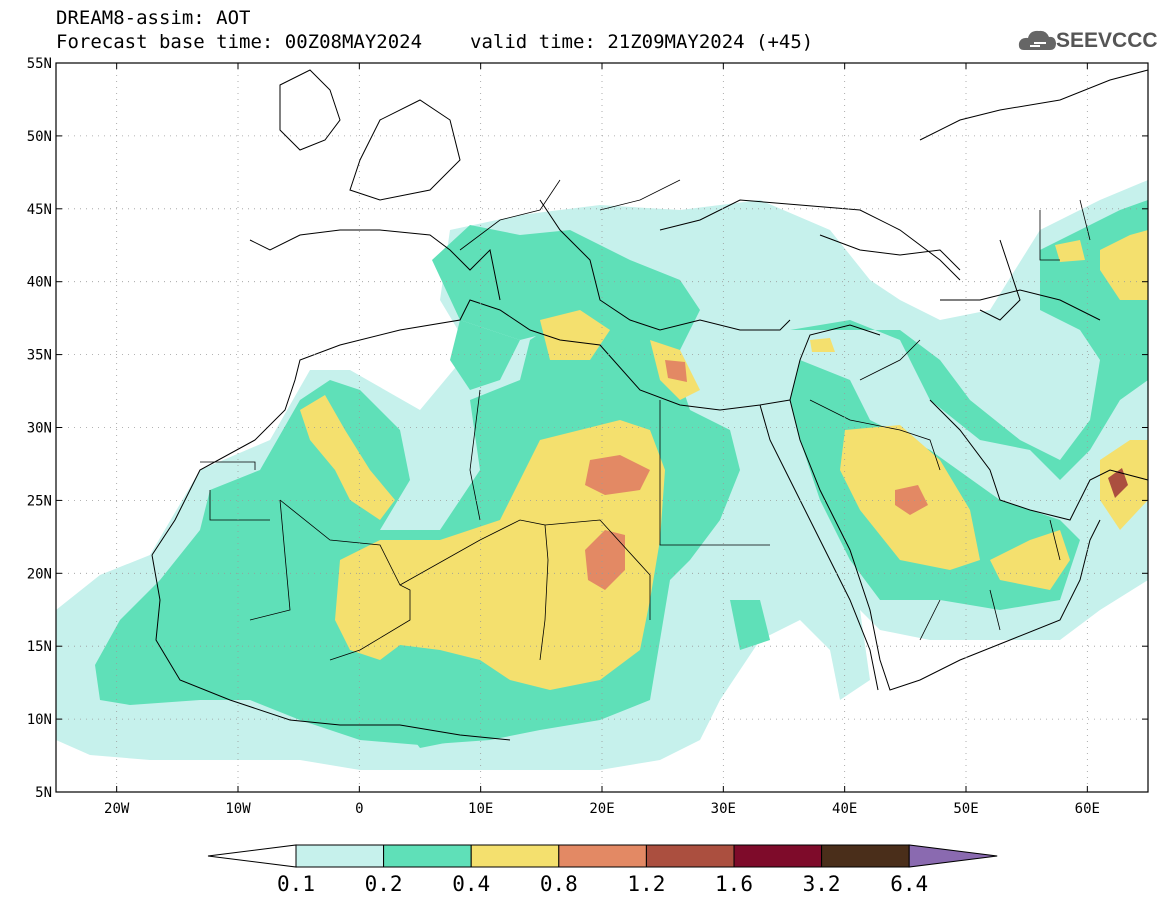  Describe the element at coordinates (39, 210) in the screenshot. I see `lat-label: 45N` at that location.